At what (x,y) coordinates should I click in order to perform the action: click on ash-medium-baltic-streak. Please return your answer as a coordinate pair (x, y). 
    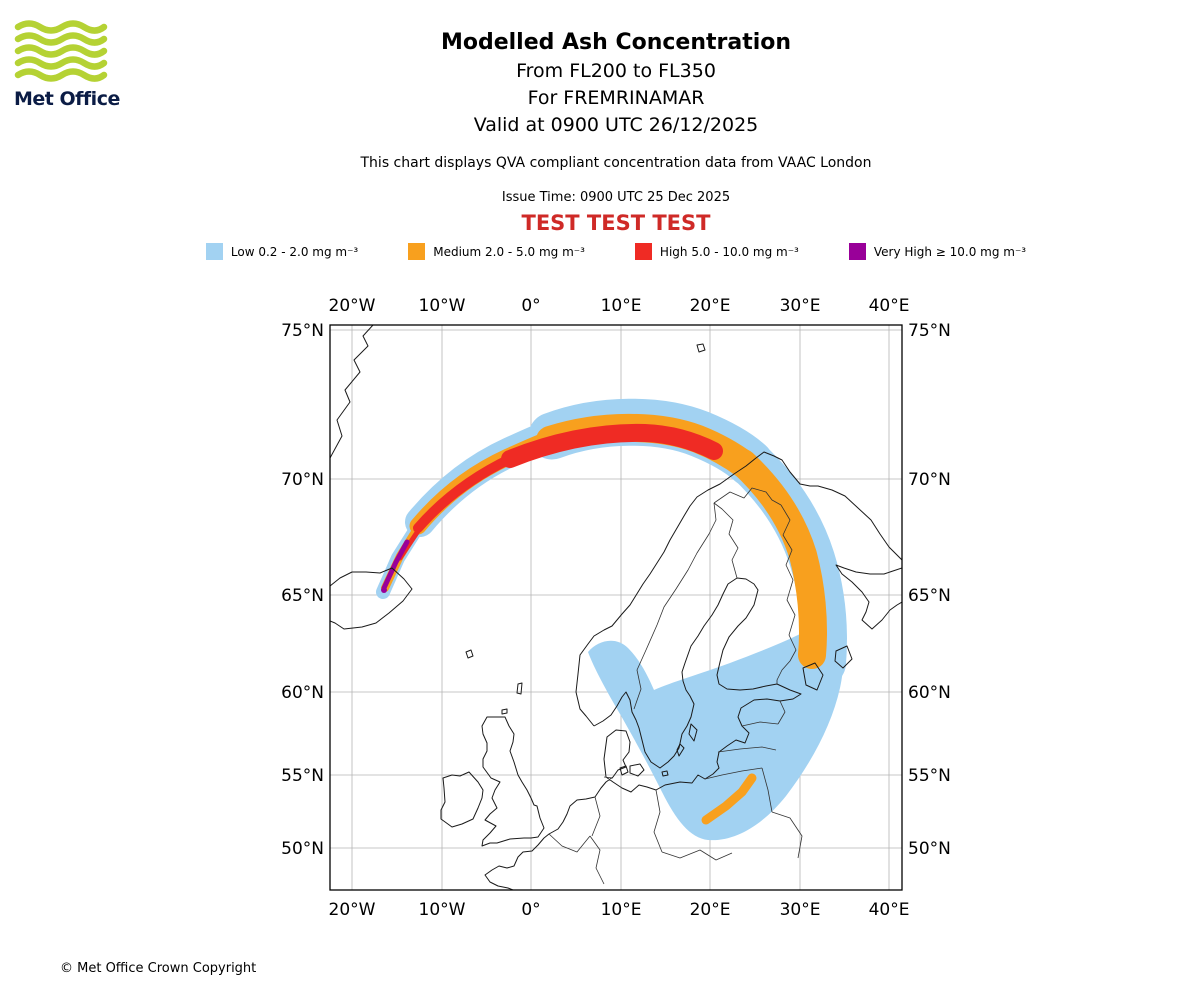
    Looking at the image, I should click on (729, 799).